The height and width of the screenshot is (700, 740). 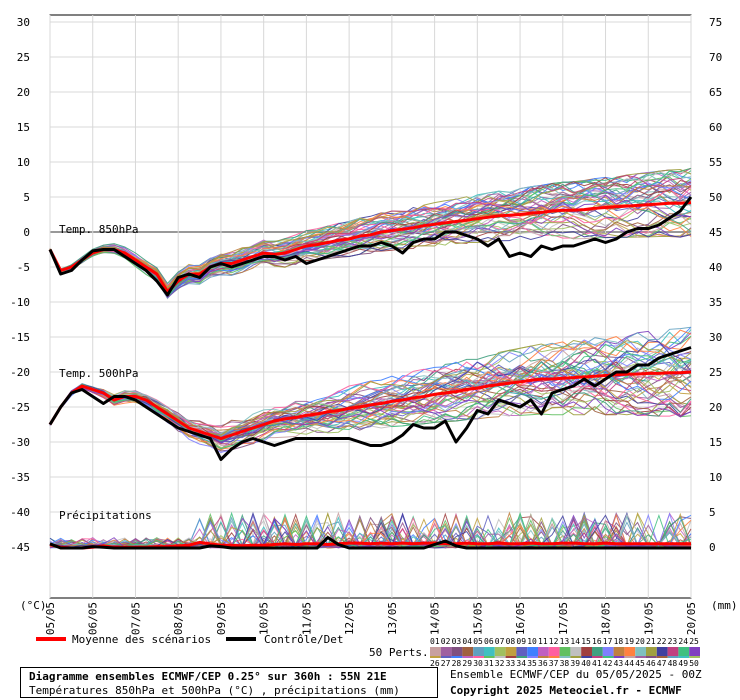 I want to click on right-tick-label: 65, so click(x=715, y=92).